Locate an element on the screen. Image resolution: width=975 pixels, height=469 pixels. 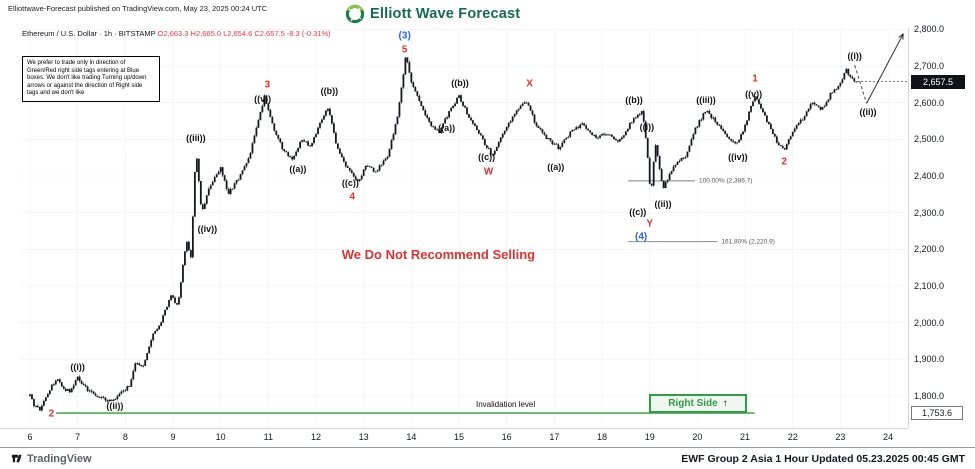
right-side-tag: Right Side ↑ is located at coordinates (698, 403).